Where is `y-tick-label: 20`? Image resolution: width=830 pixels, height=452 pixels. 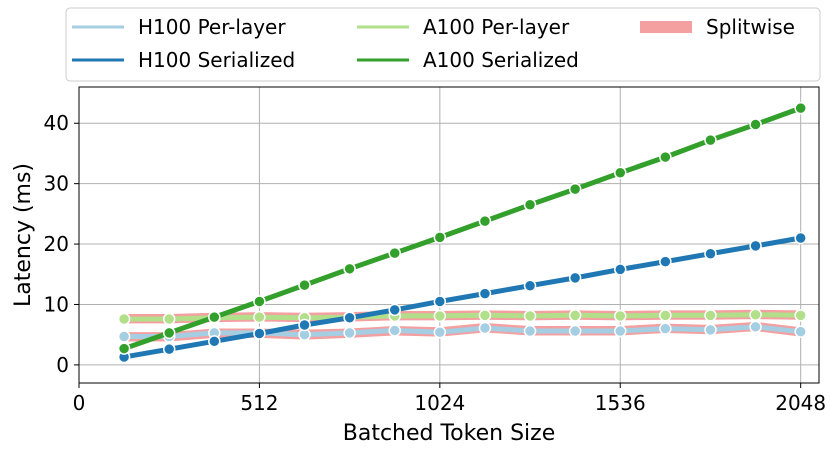
y-tick-label: 20 is located at coordinates (56, 244).